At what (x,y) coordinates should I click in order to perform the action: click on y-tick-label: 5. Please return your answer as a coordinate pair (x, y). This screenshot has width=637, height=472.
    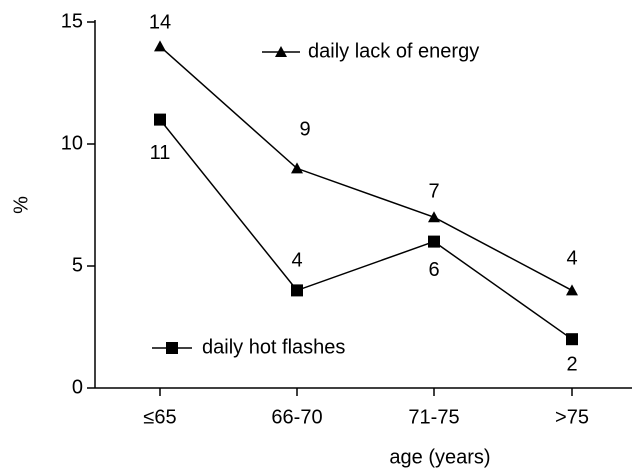
    Looking at the image, I should click on (77, 265).